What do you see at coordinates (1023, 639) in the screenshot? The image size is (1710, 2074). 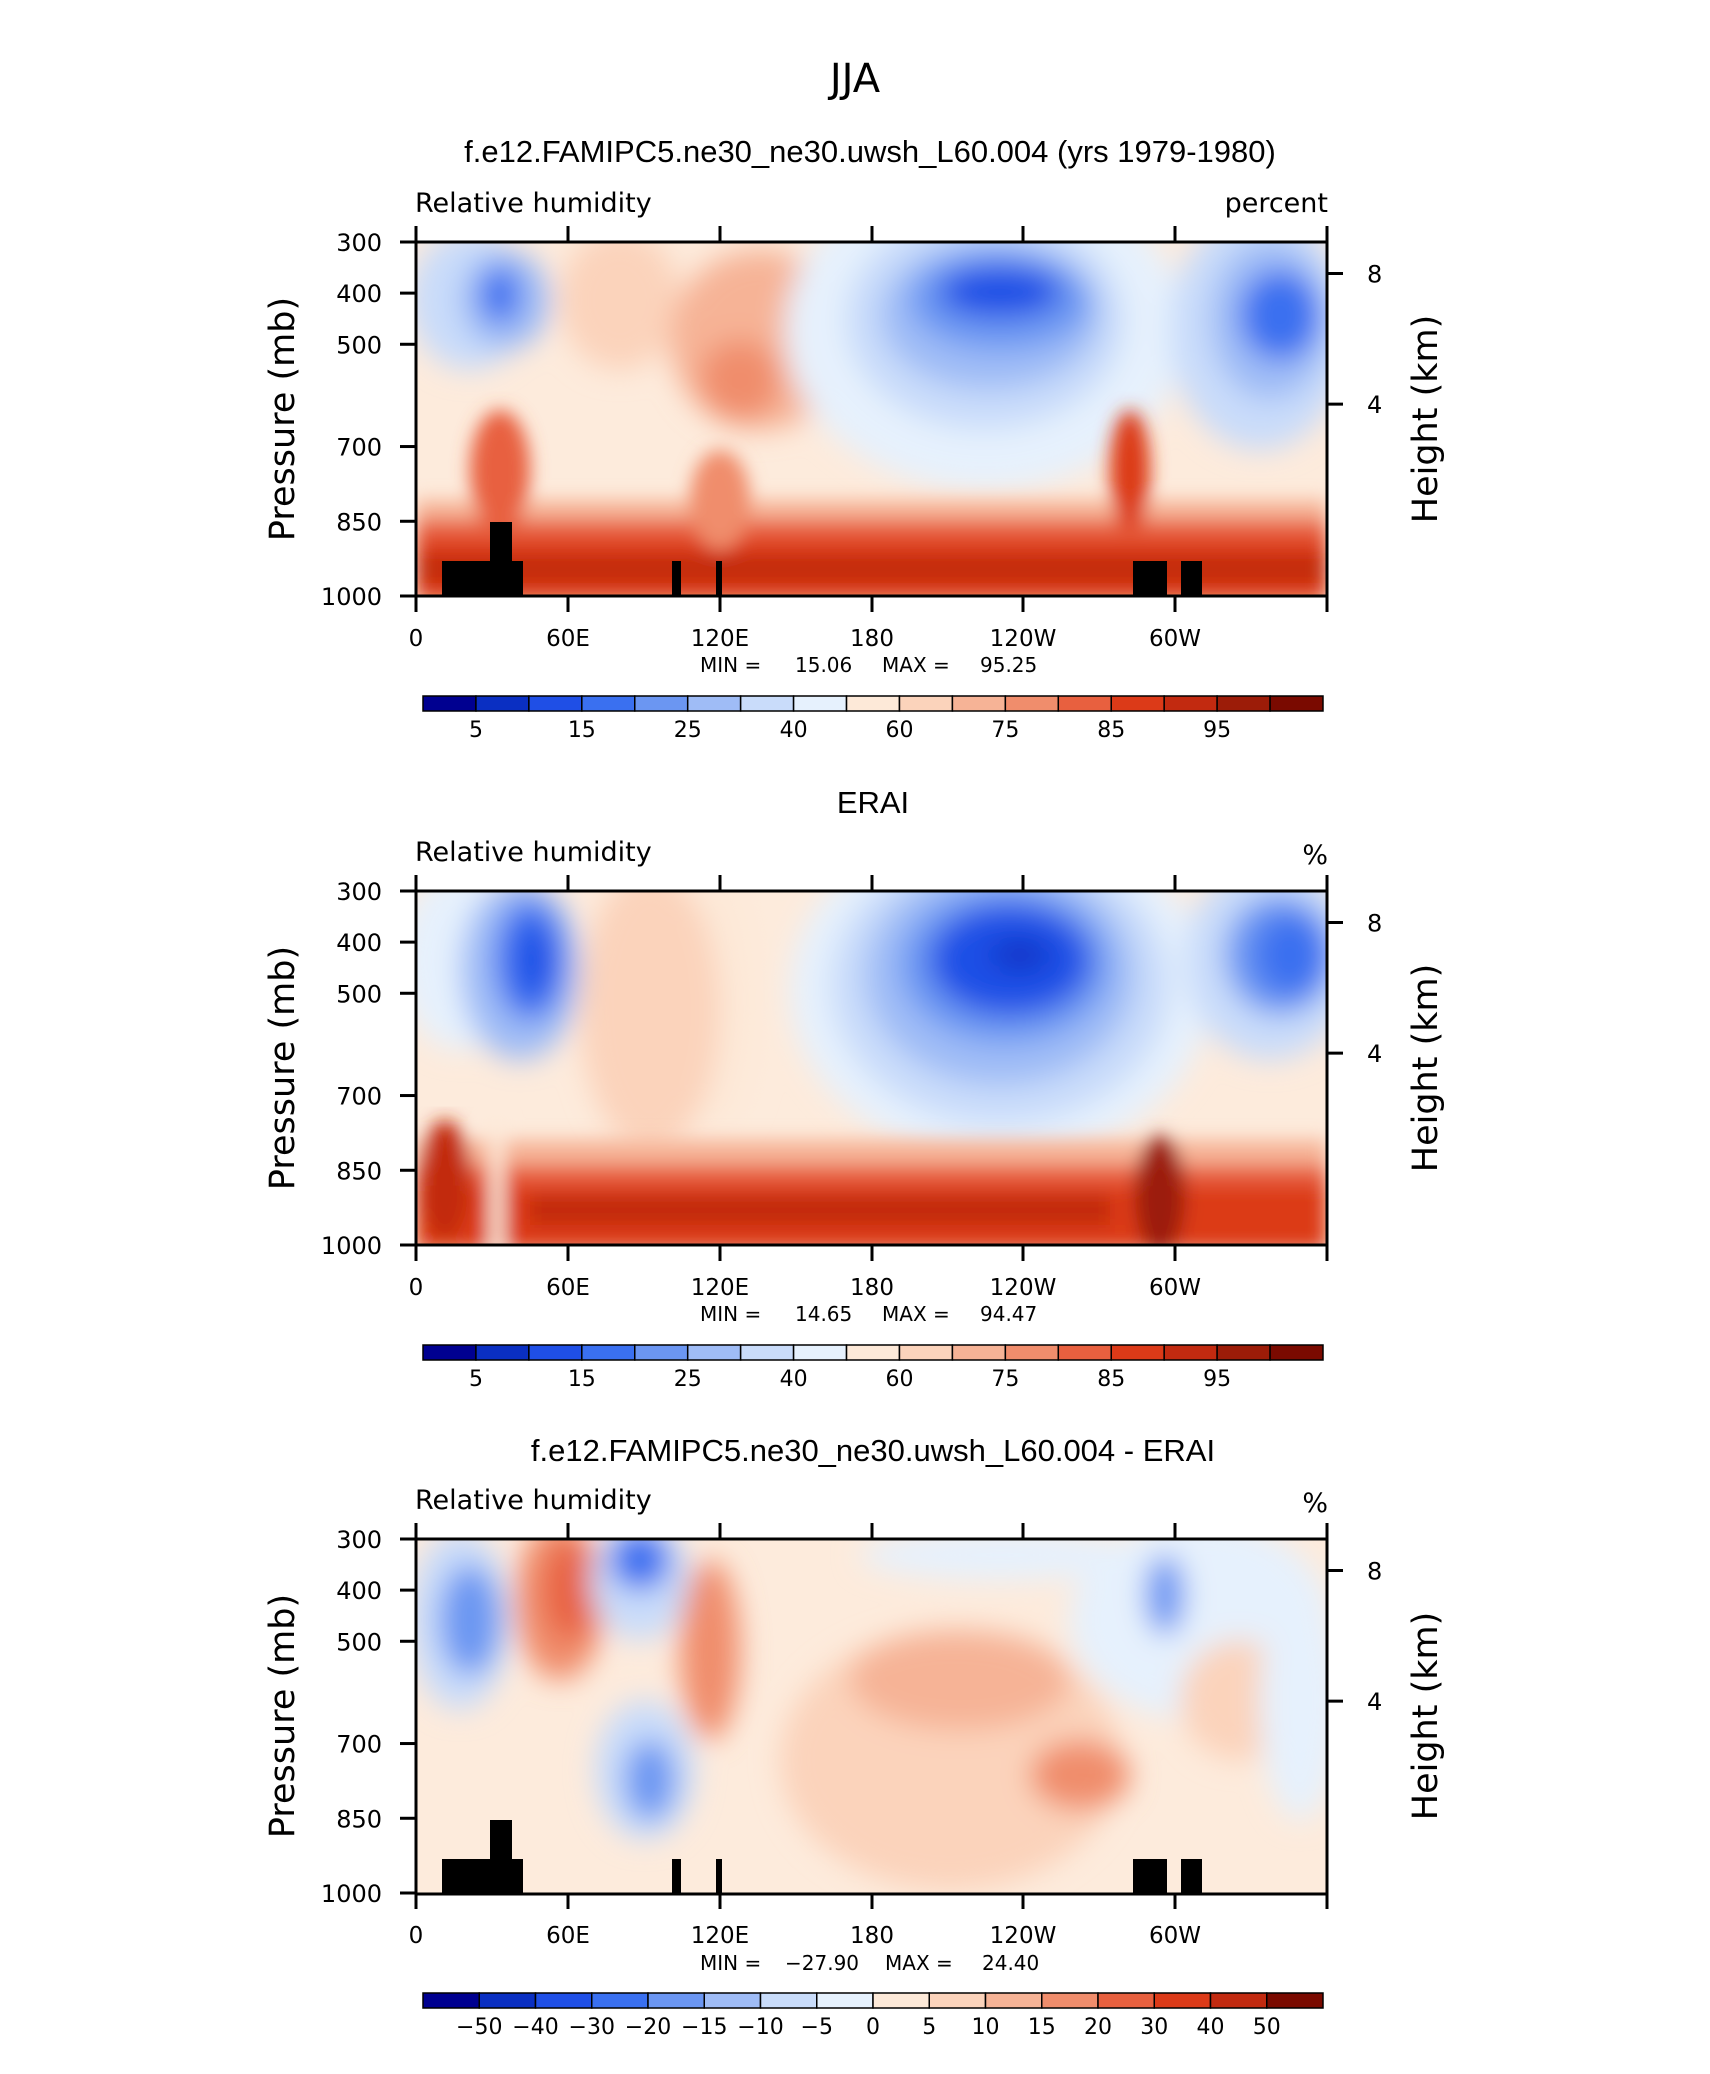 I see `x-tick-label: 120W` at bounding box center [1023, 639].